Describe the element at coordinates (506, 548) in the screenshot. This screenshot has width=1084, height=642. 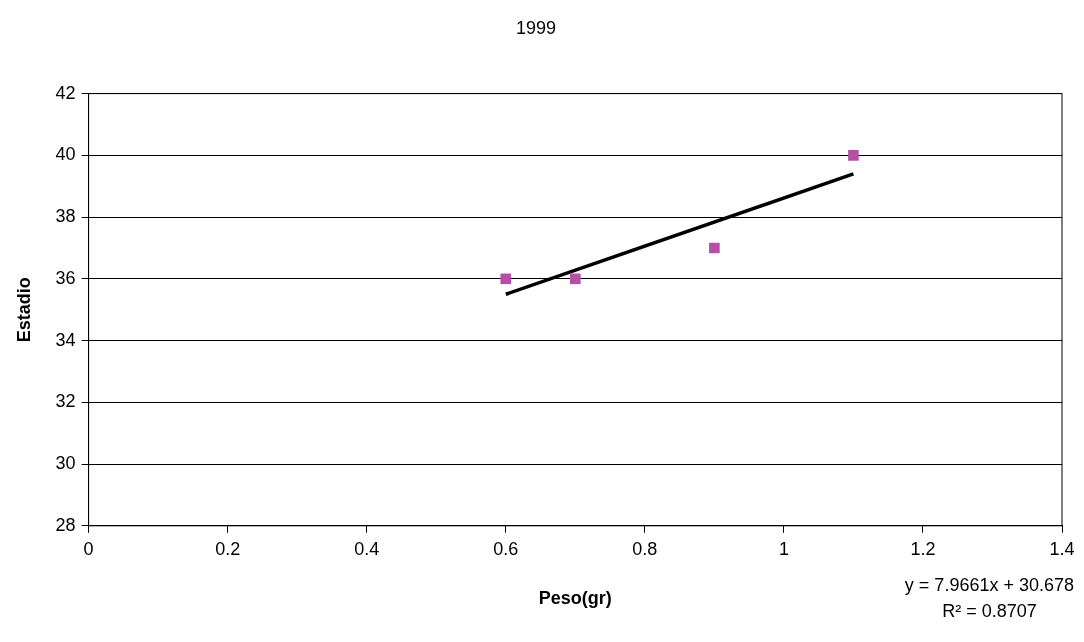
I see `x-tick-label: 0.6` at that location.